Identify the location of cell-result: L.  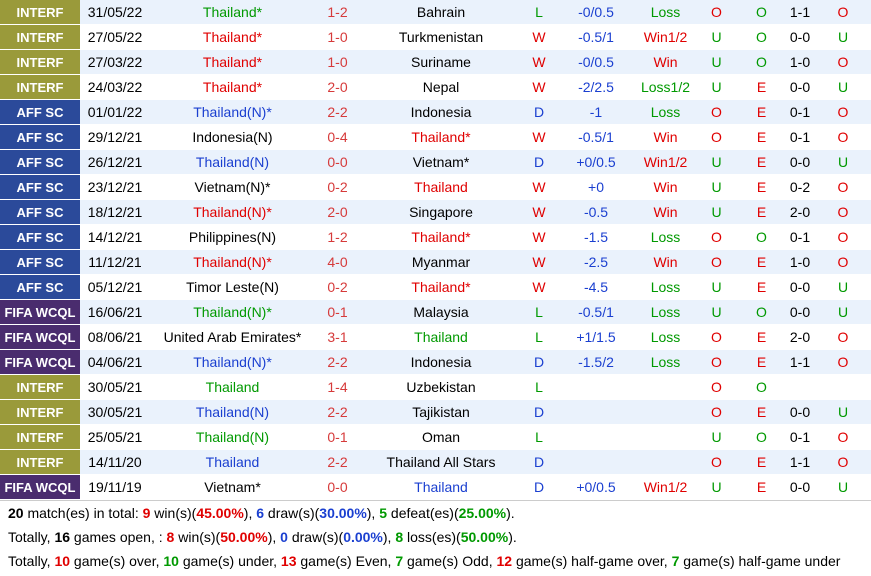
(539, 12).